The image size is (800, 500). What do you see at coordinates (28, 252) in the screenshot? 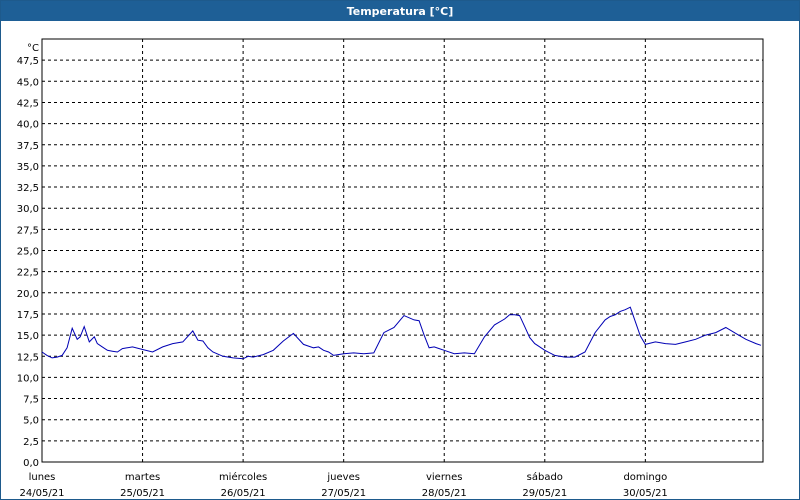
I see `y-tick-label: 25,0` at bounding box center [28, 252].